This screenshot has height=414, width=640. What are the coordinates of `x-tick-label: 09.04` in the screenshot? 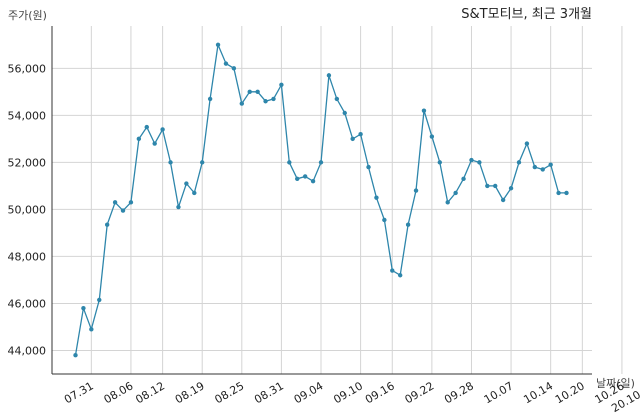 It's located at (309, 392).